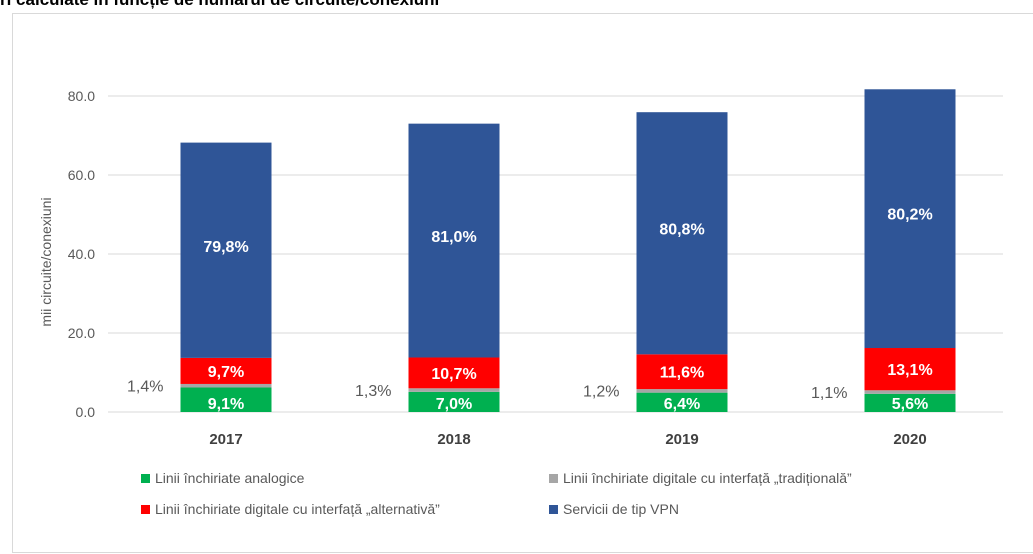  I want to click on data-label-1-2: 1,2%, so click(601, 392).